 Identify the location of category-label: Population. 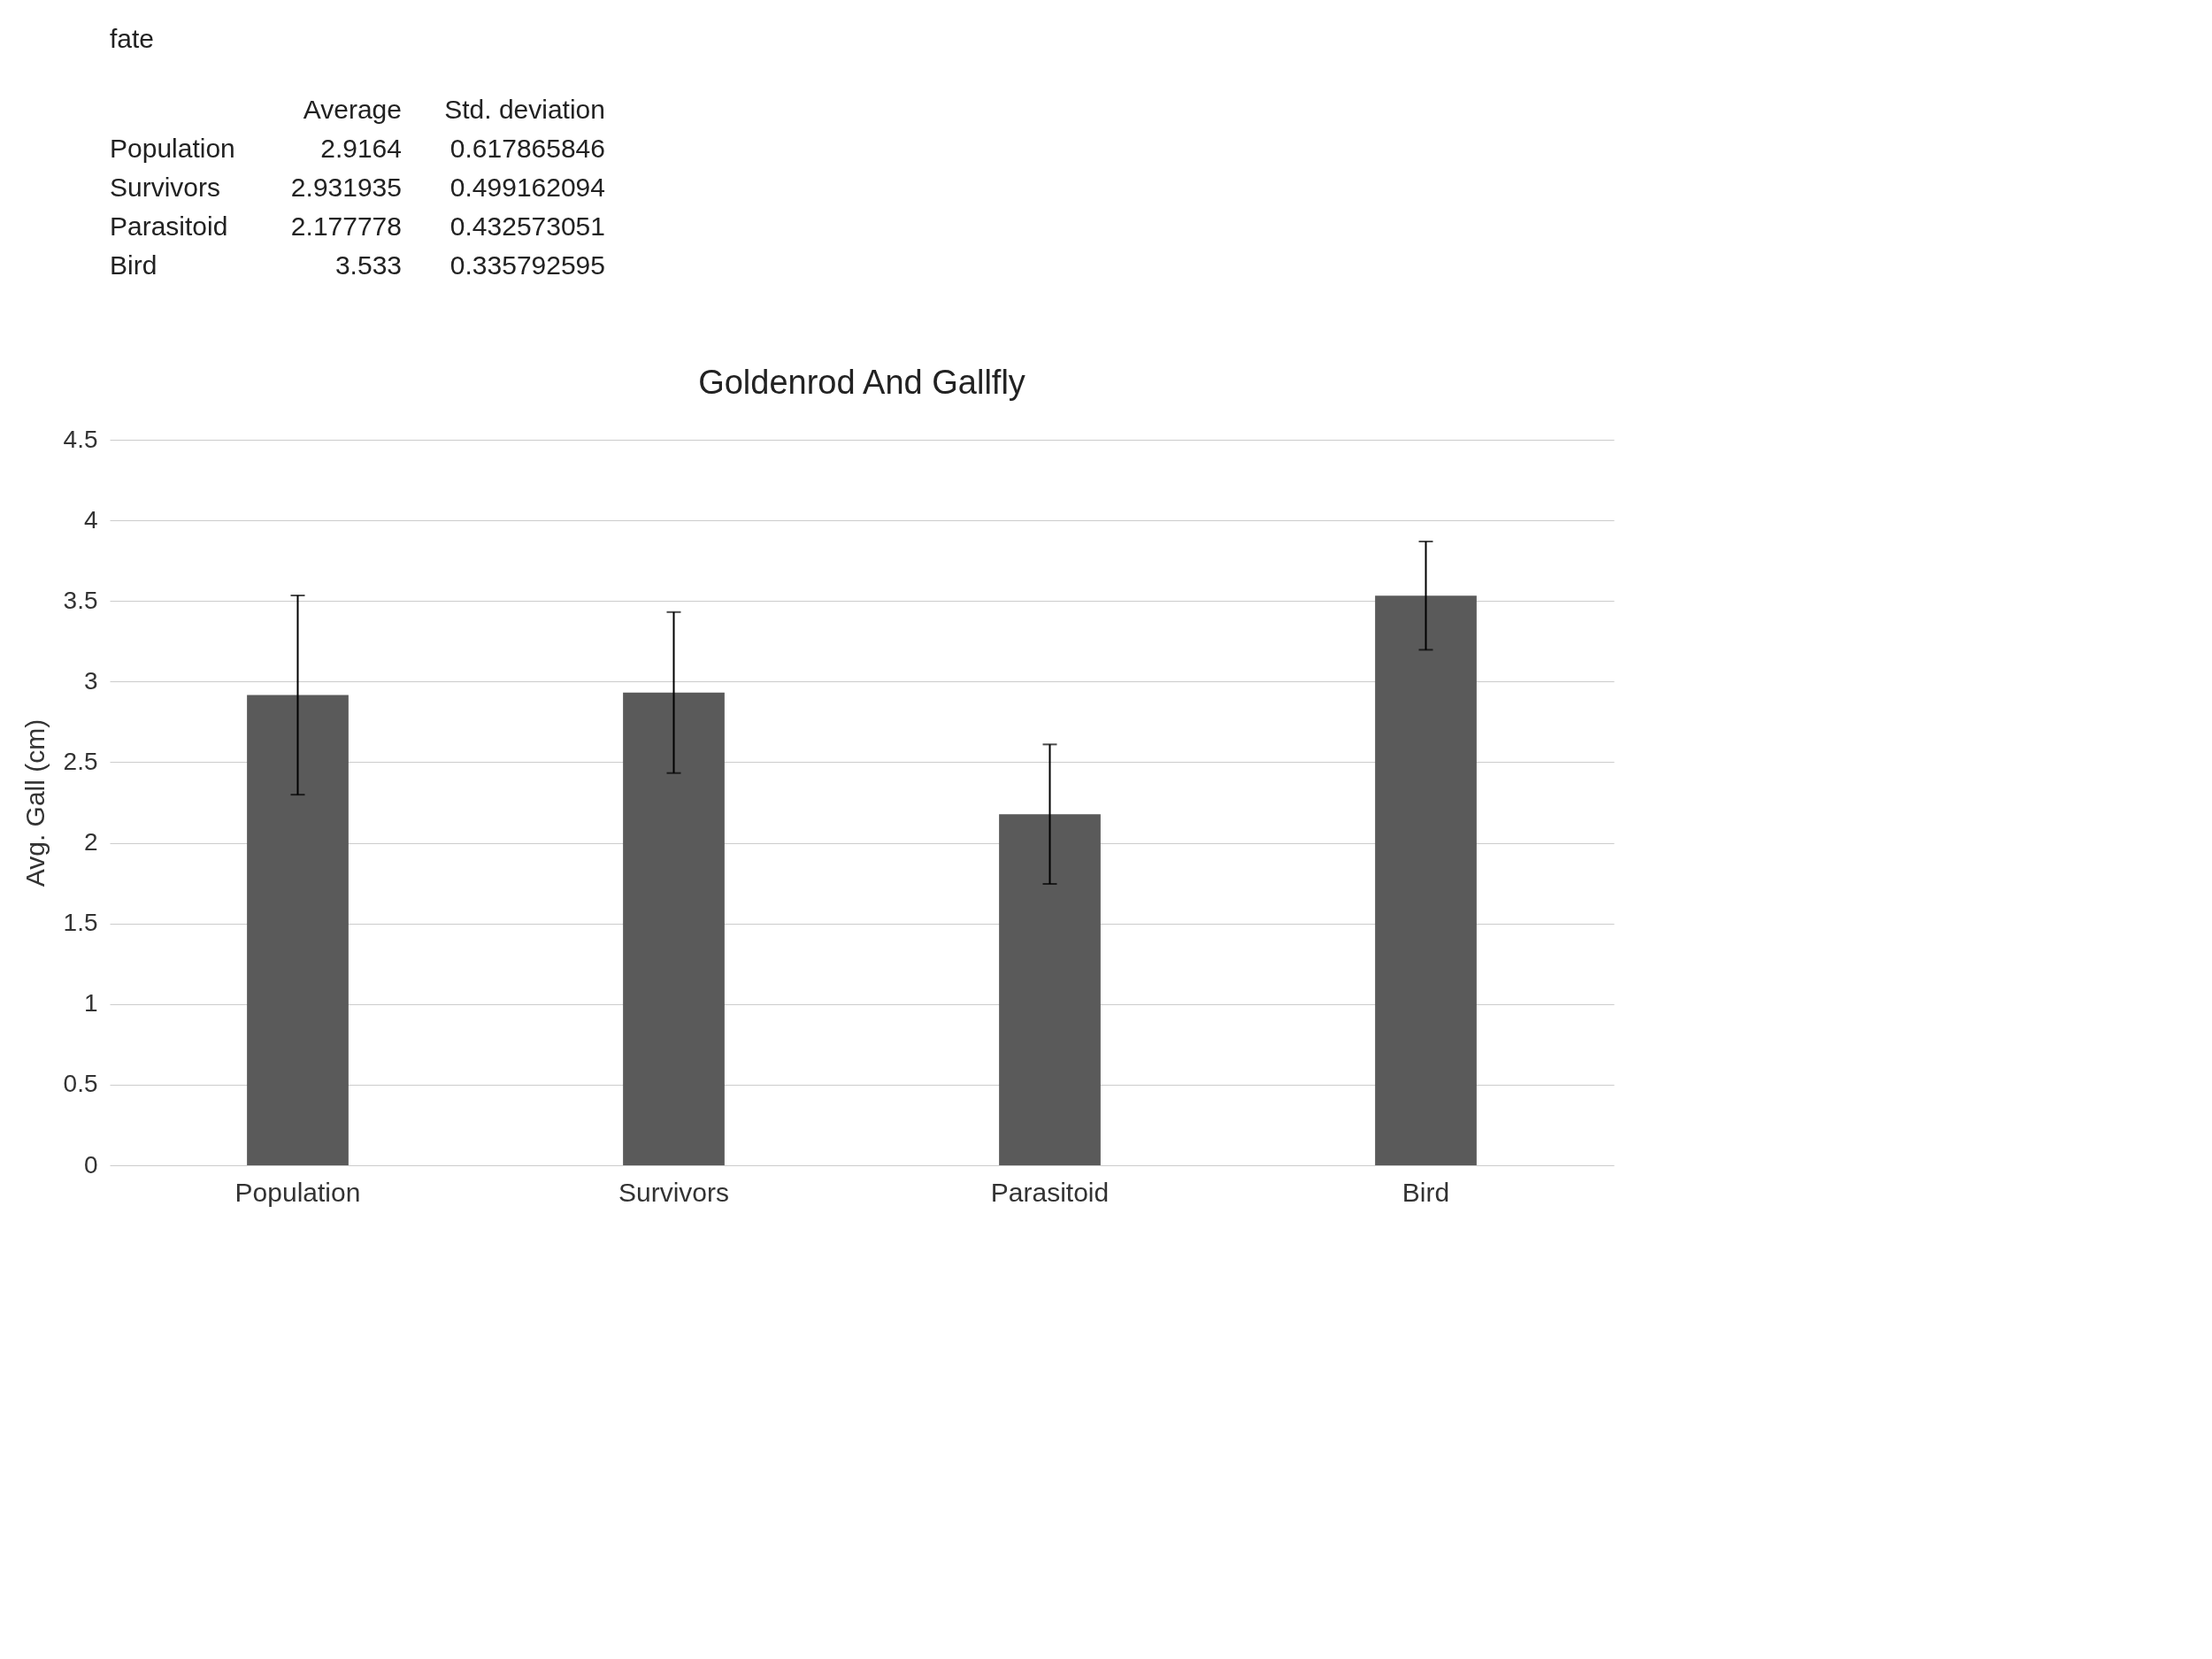
(173, 149).